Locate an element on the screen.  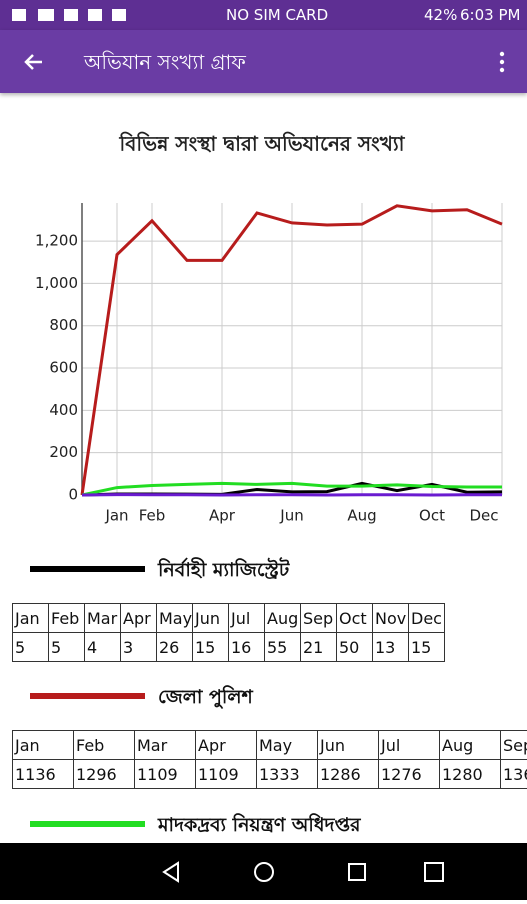
legend-label: মাদকদ্রব্য নিয়ন্ত্রণ অধিদপ্তর is located at coordinates (259, 827).